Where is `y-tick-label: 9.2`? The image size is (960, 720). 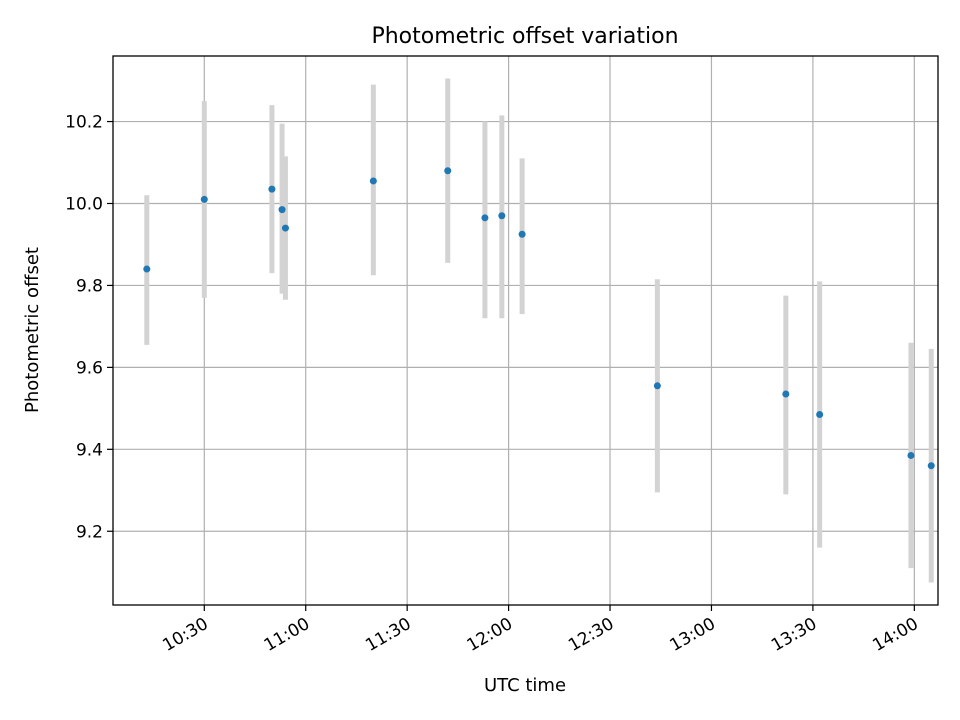 y-tick-label: 9.2 is located at coordinates (89, 532).